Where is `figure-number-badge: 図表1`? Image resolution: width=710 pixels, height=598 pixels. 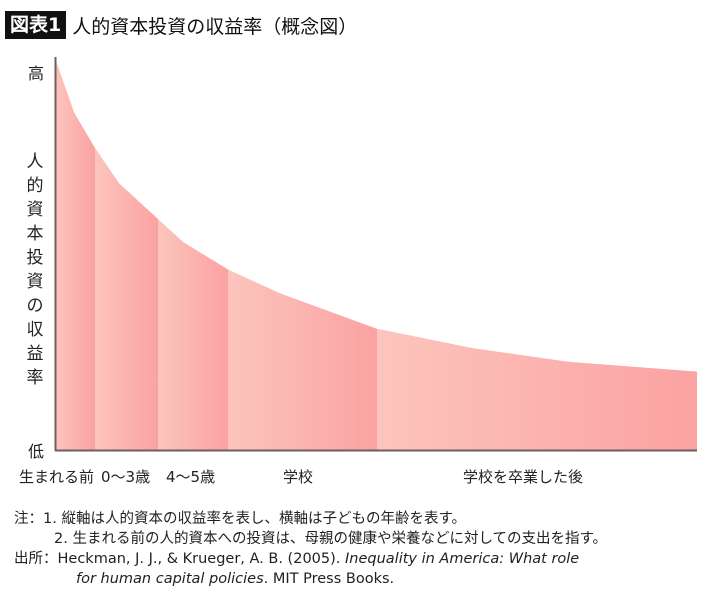
figure-number-badge: 図表1 is located at coordinates (36, 25).